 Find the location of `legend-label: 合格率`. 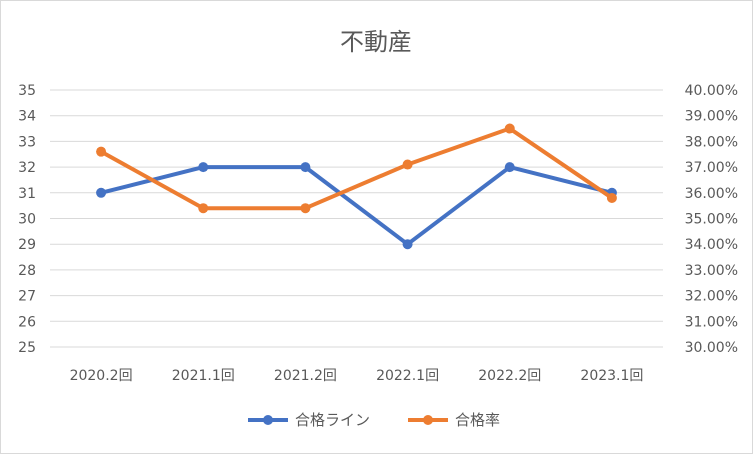

legend-label: 合格率 is located at coordinates (477, 420).